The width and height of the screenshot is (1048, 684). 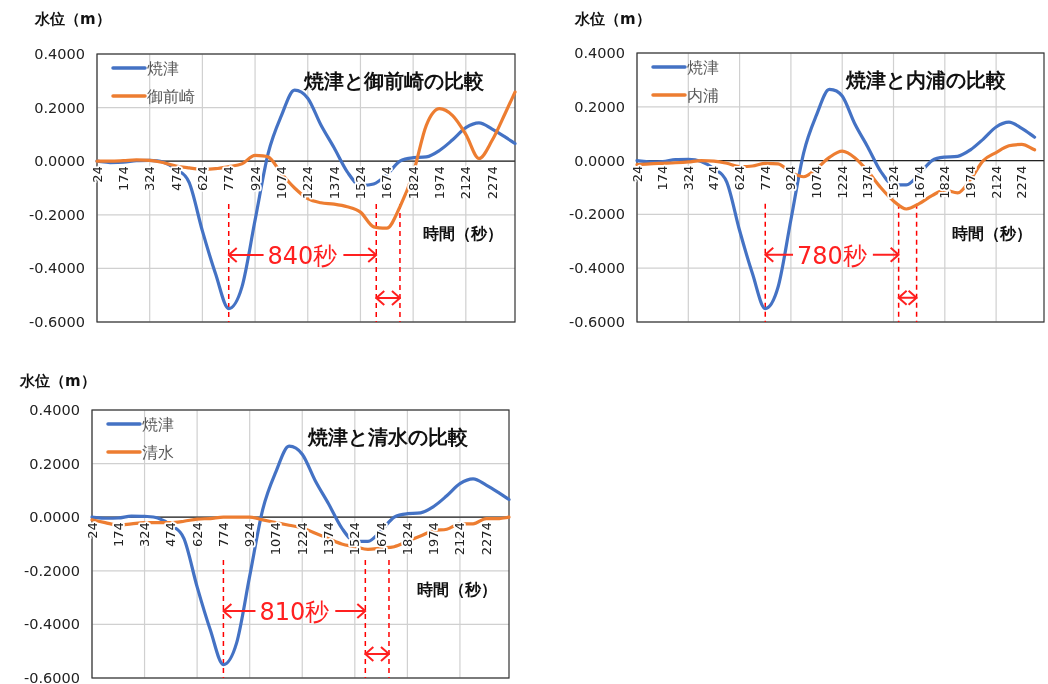 I want to click on text: 焼津と御前崎の比較, so click(x=393, y=81).